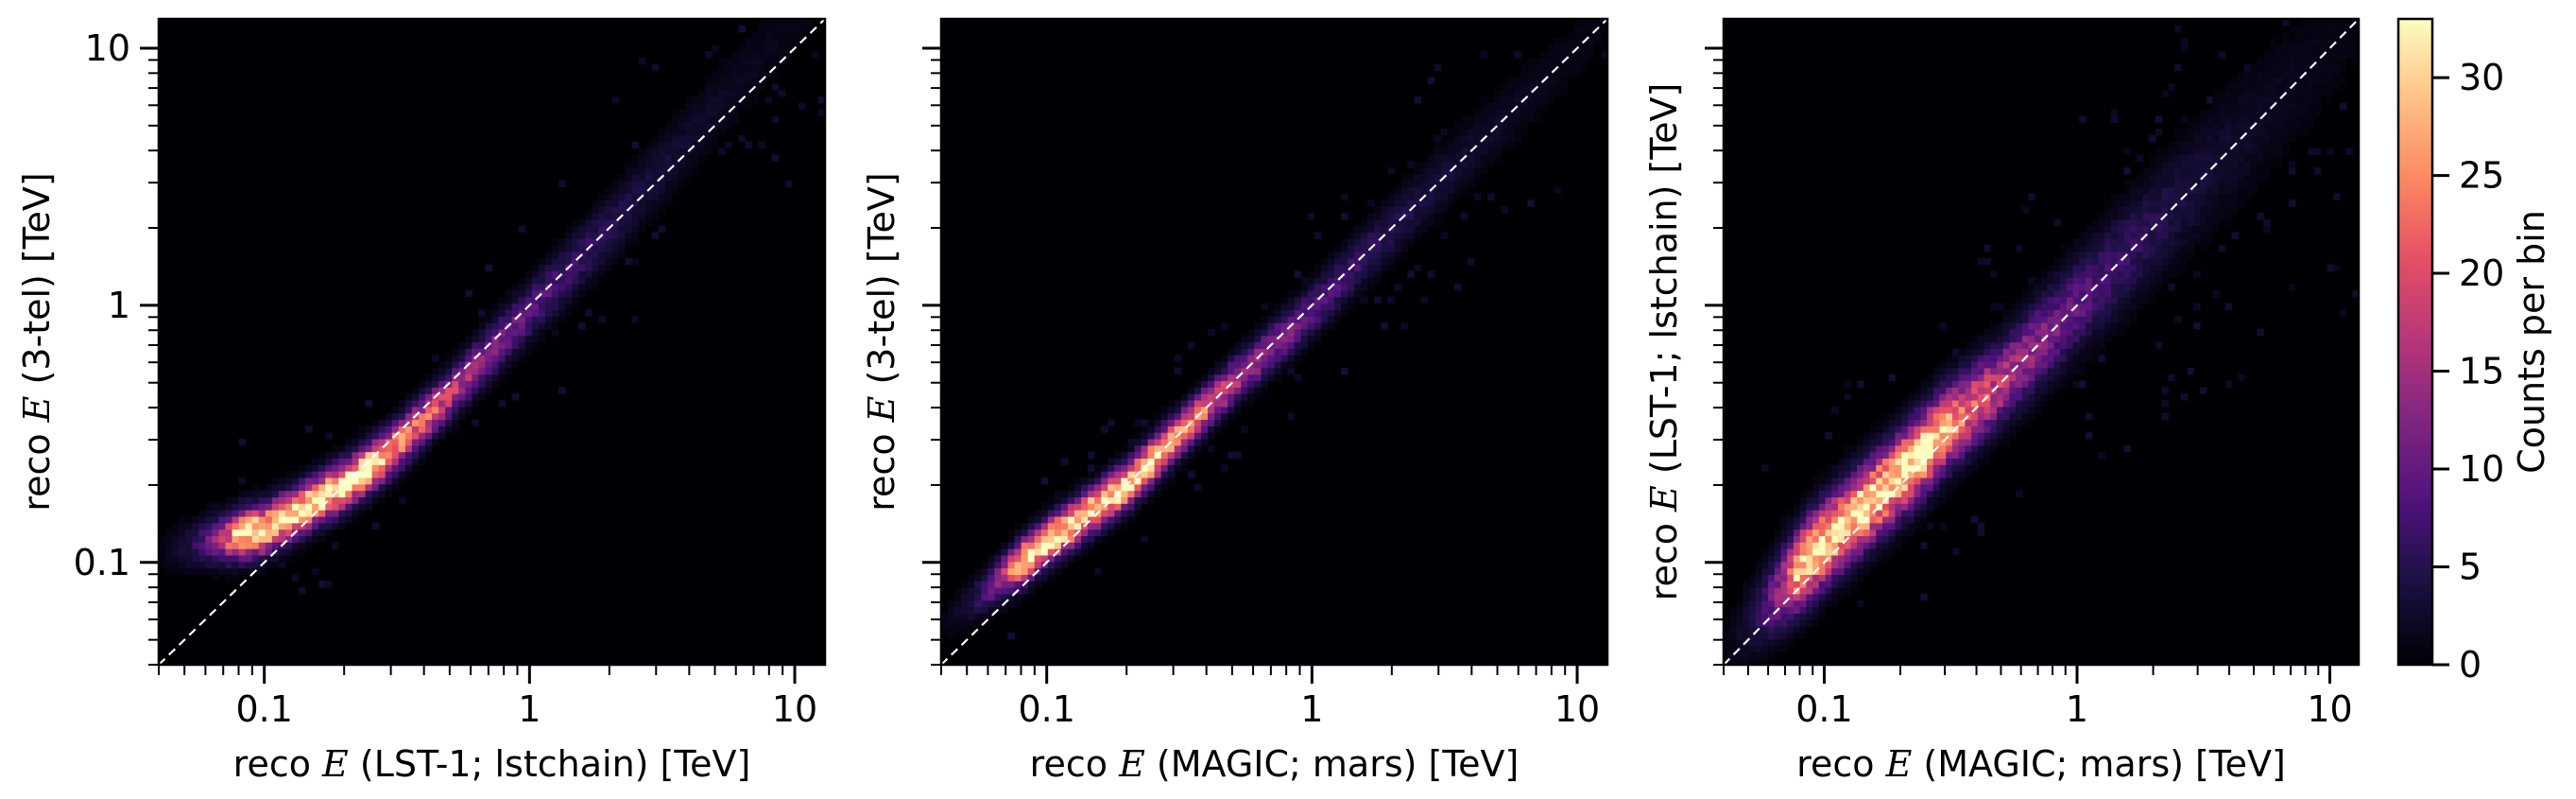 The width and height of the screenshot is (2576, 799). Describe the element at coordinates (2470, 567) in the screenshot. I see `colorbar-tick-label: 5` at that location.